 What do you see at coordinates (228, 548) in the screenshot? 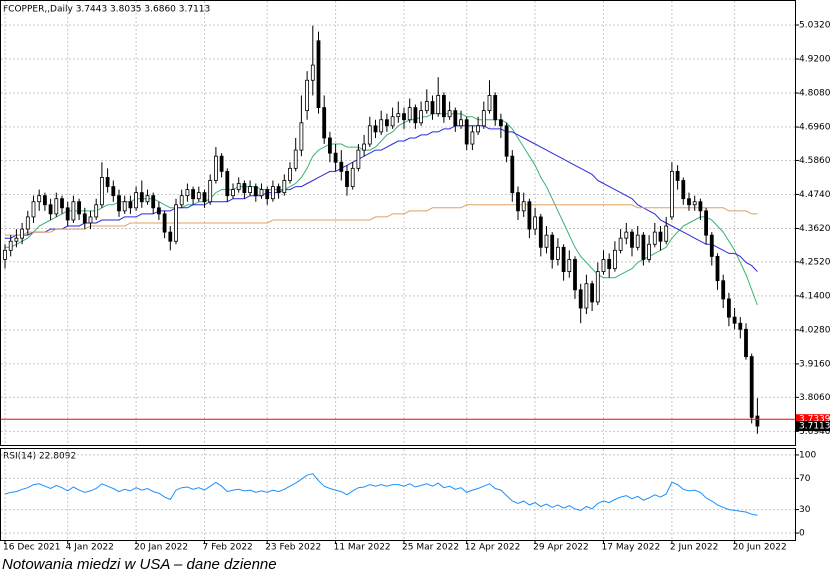
I see `x-tick-label: 7 Feb 2022` at bounding box center [228, 548].